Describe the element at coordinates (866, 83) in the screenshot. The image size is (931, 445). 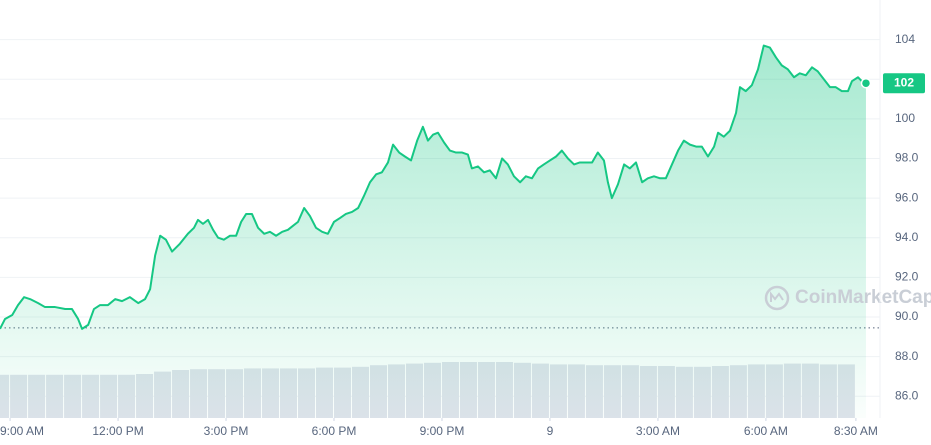
I see `last-price-dot` at that location.